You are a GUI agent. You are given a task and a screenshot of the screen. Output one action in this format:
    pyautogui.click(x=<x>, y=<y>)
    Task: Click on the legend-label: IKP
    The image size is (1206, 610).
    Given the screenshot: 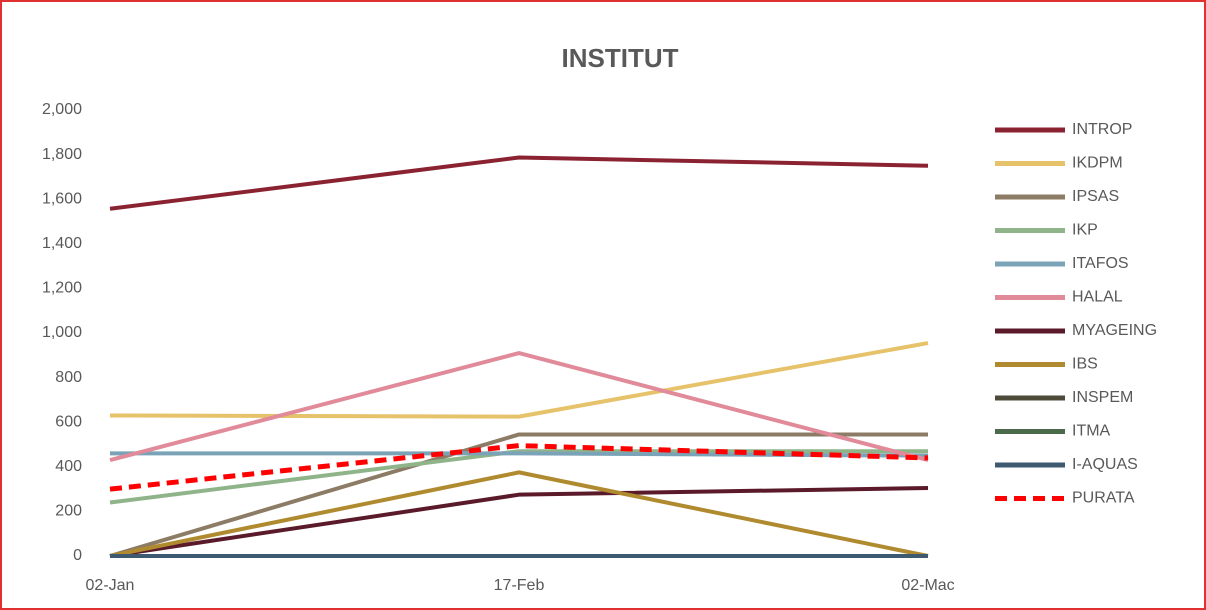 What is the action you would take?
    pyautogui.click(x=1085, y=230)
    